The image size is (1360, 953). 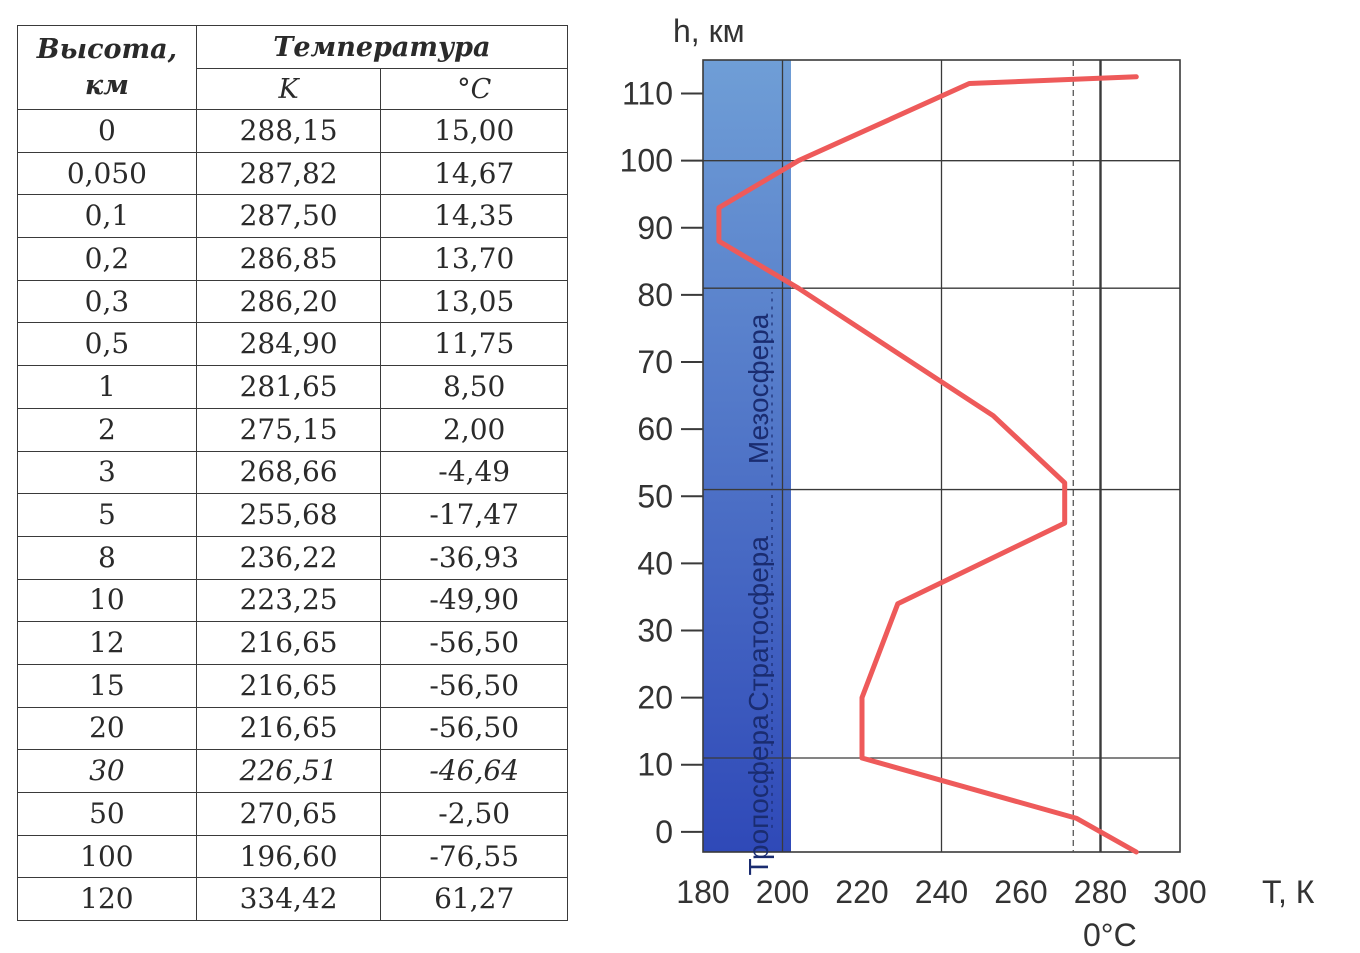 I want to click on cell-celsius: 8,50, so click(x=474, y=387).